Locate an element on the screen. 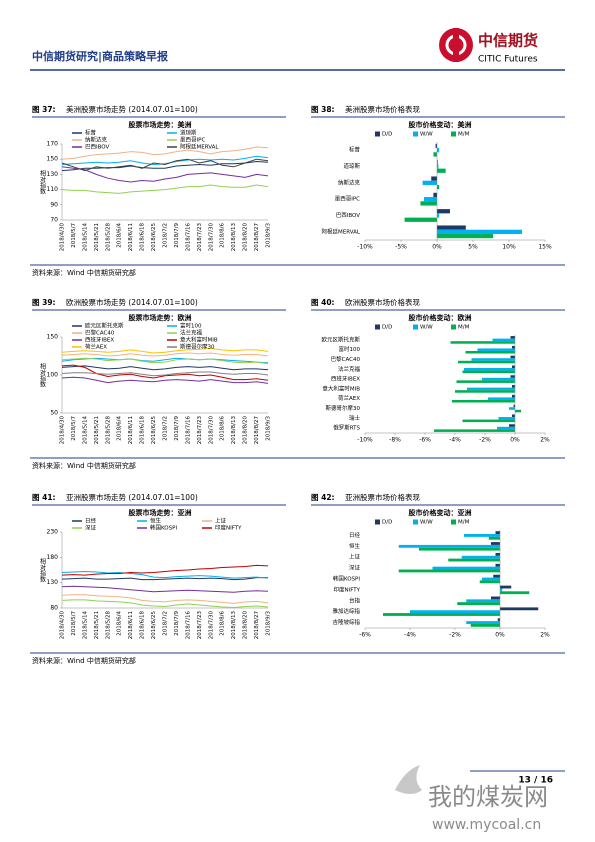  x-tick-label: 2% is located at coordinates (545, 440).